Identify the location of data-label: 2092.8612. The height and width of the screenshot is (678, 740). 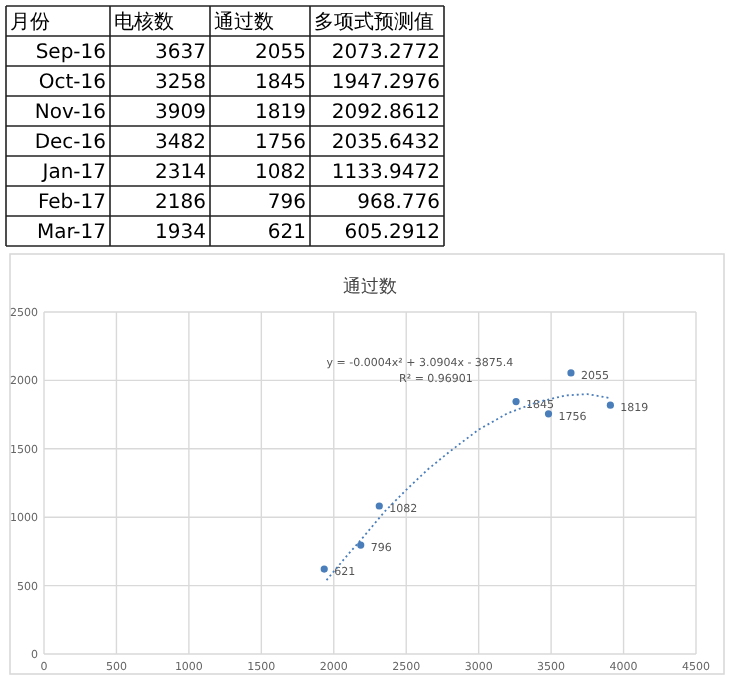
(385, 113).